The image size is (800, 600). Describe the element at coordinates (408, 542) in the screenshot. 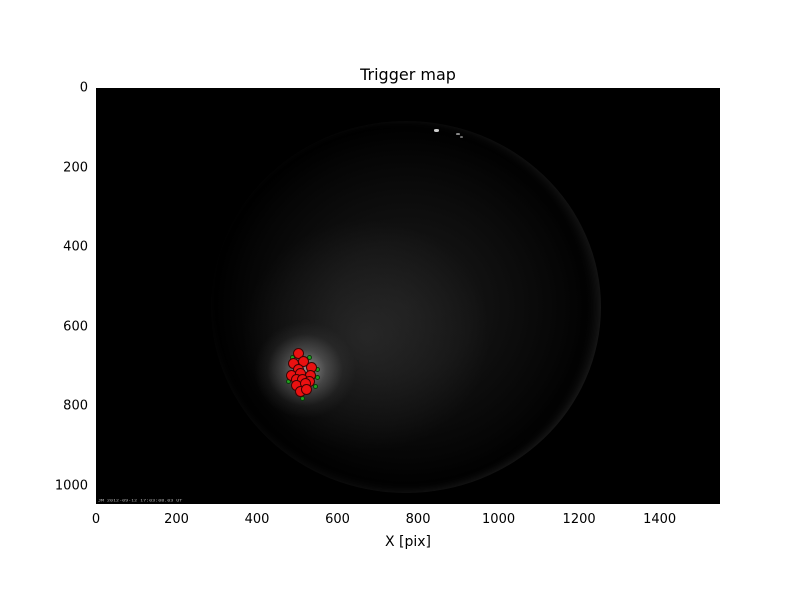

I see `x-axis-label: X [pix]` at that location.